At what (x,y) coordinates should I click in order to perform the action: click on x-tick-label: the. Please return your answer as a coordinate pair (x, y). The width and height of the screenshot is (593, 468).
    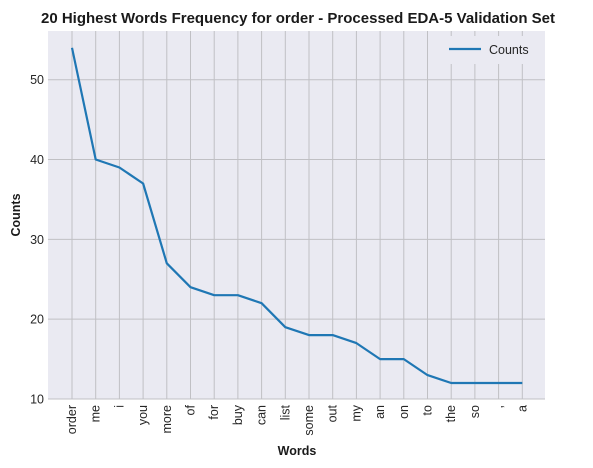
    Looking at the image, I should click on (451, 413).